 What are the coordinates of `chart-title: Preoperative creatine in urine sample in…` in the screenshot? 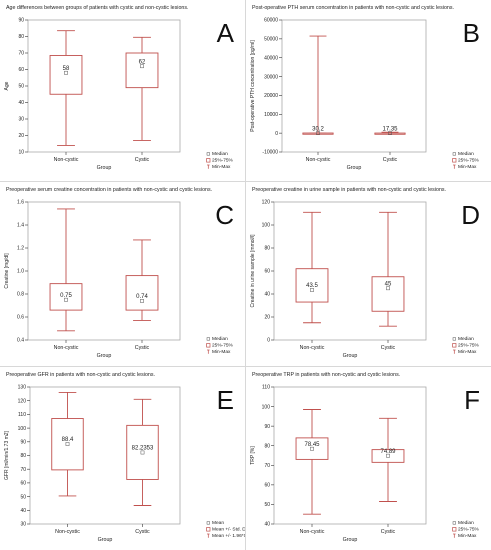 It's located at (349, 190).